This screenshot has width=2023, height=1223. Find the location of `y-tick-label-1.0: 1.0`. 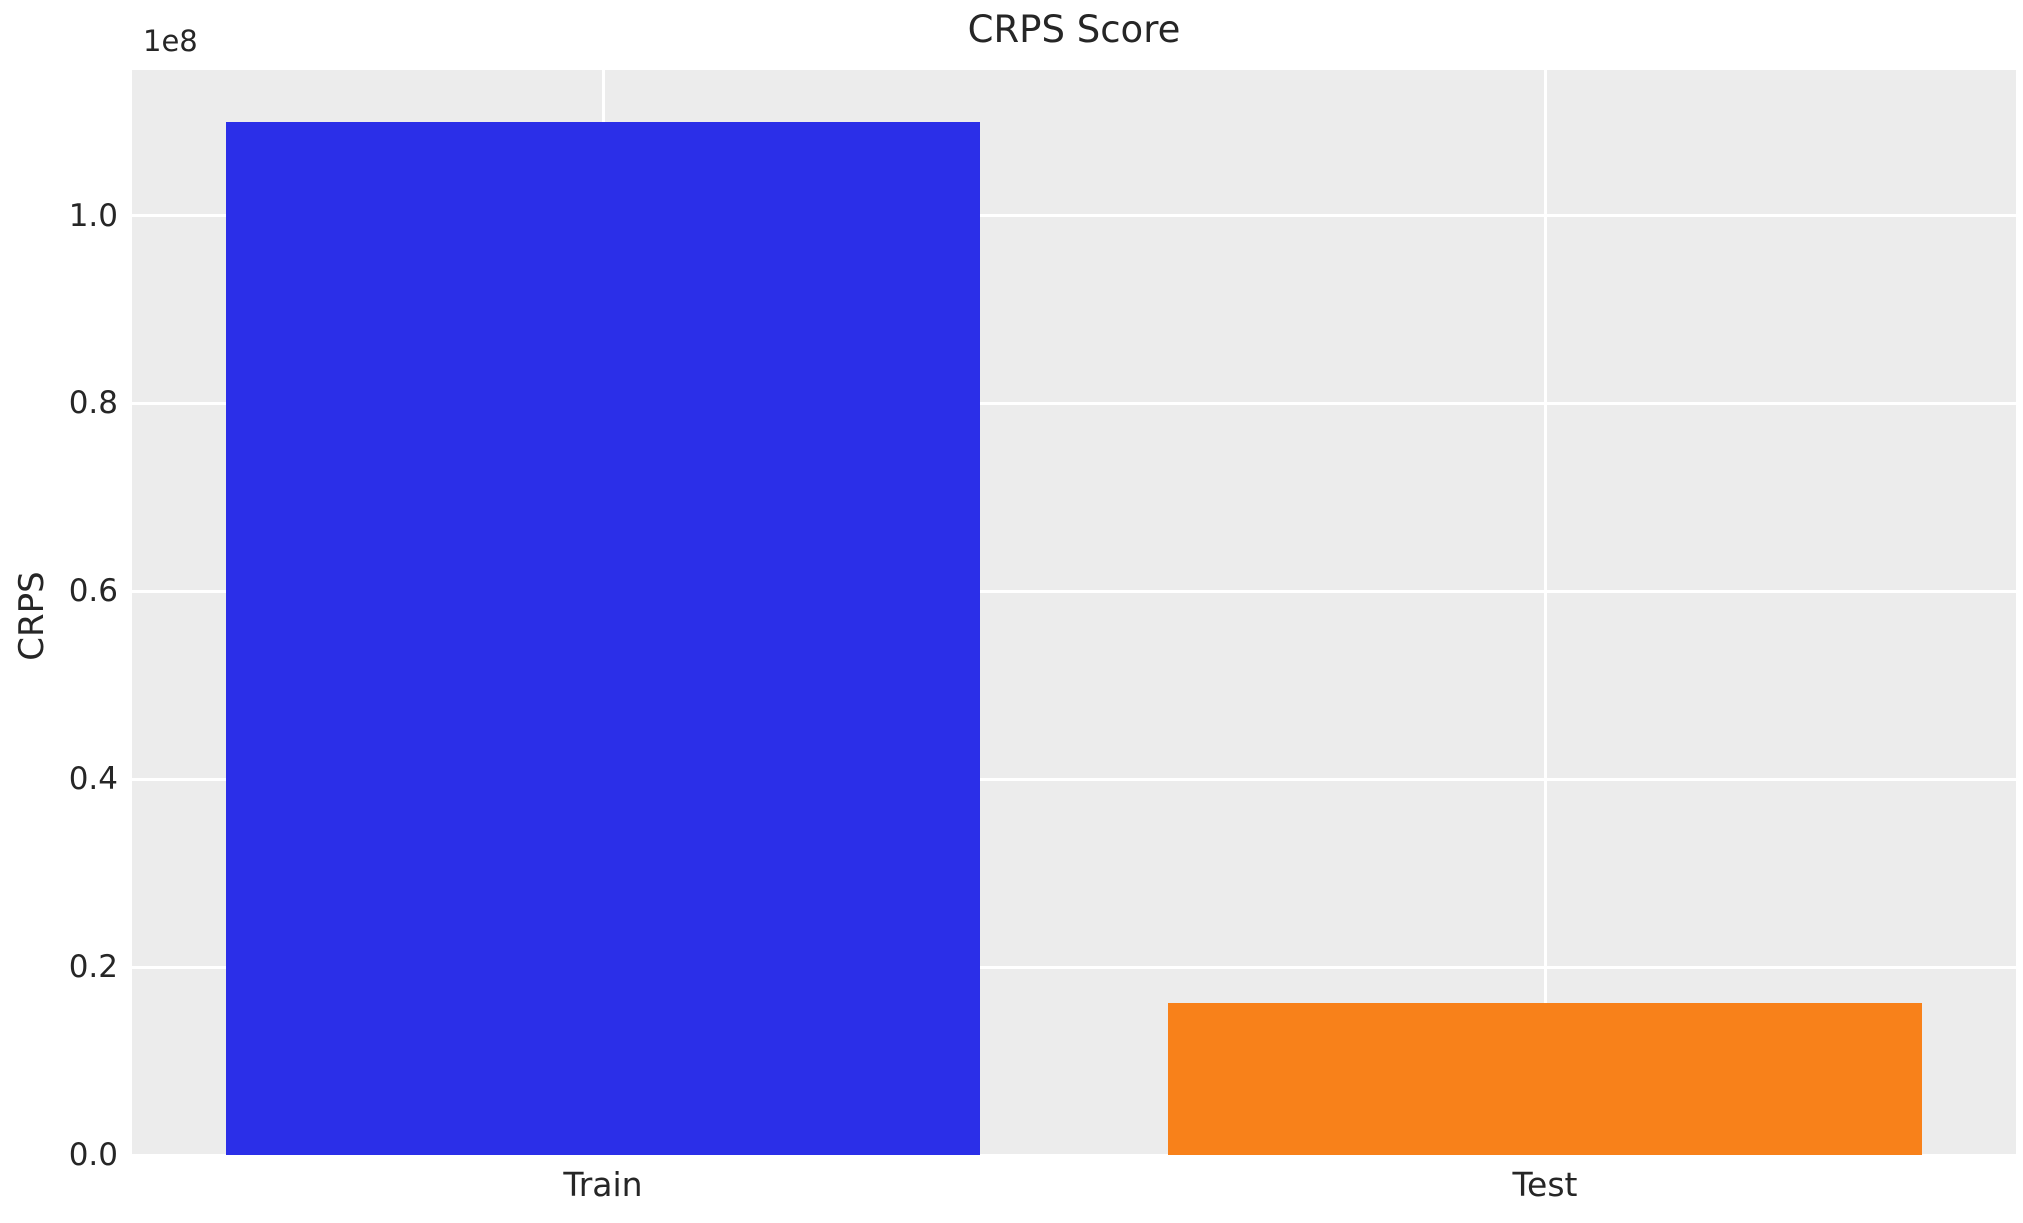

y-tick-label-1.0: 1.0 is located at coordinates (93, 215).